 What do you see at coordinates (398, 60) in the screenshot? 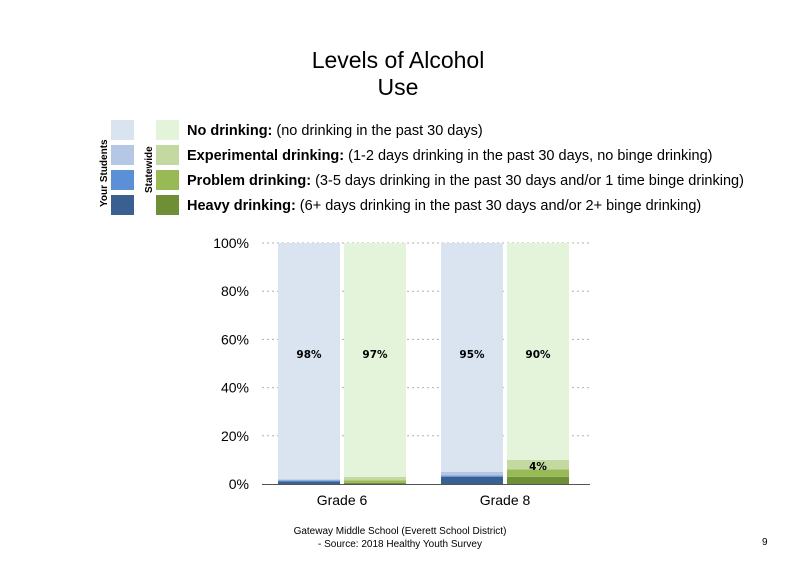
I see `chart-title-line1: Levels of Alcohol` at bounding box center [398, 60].